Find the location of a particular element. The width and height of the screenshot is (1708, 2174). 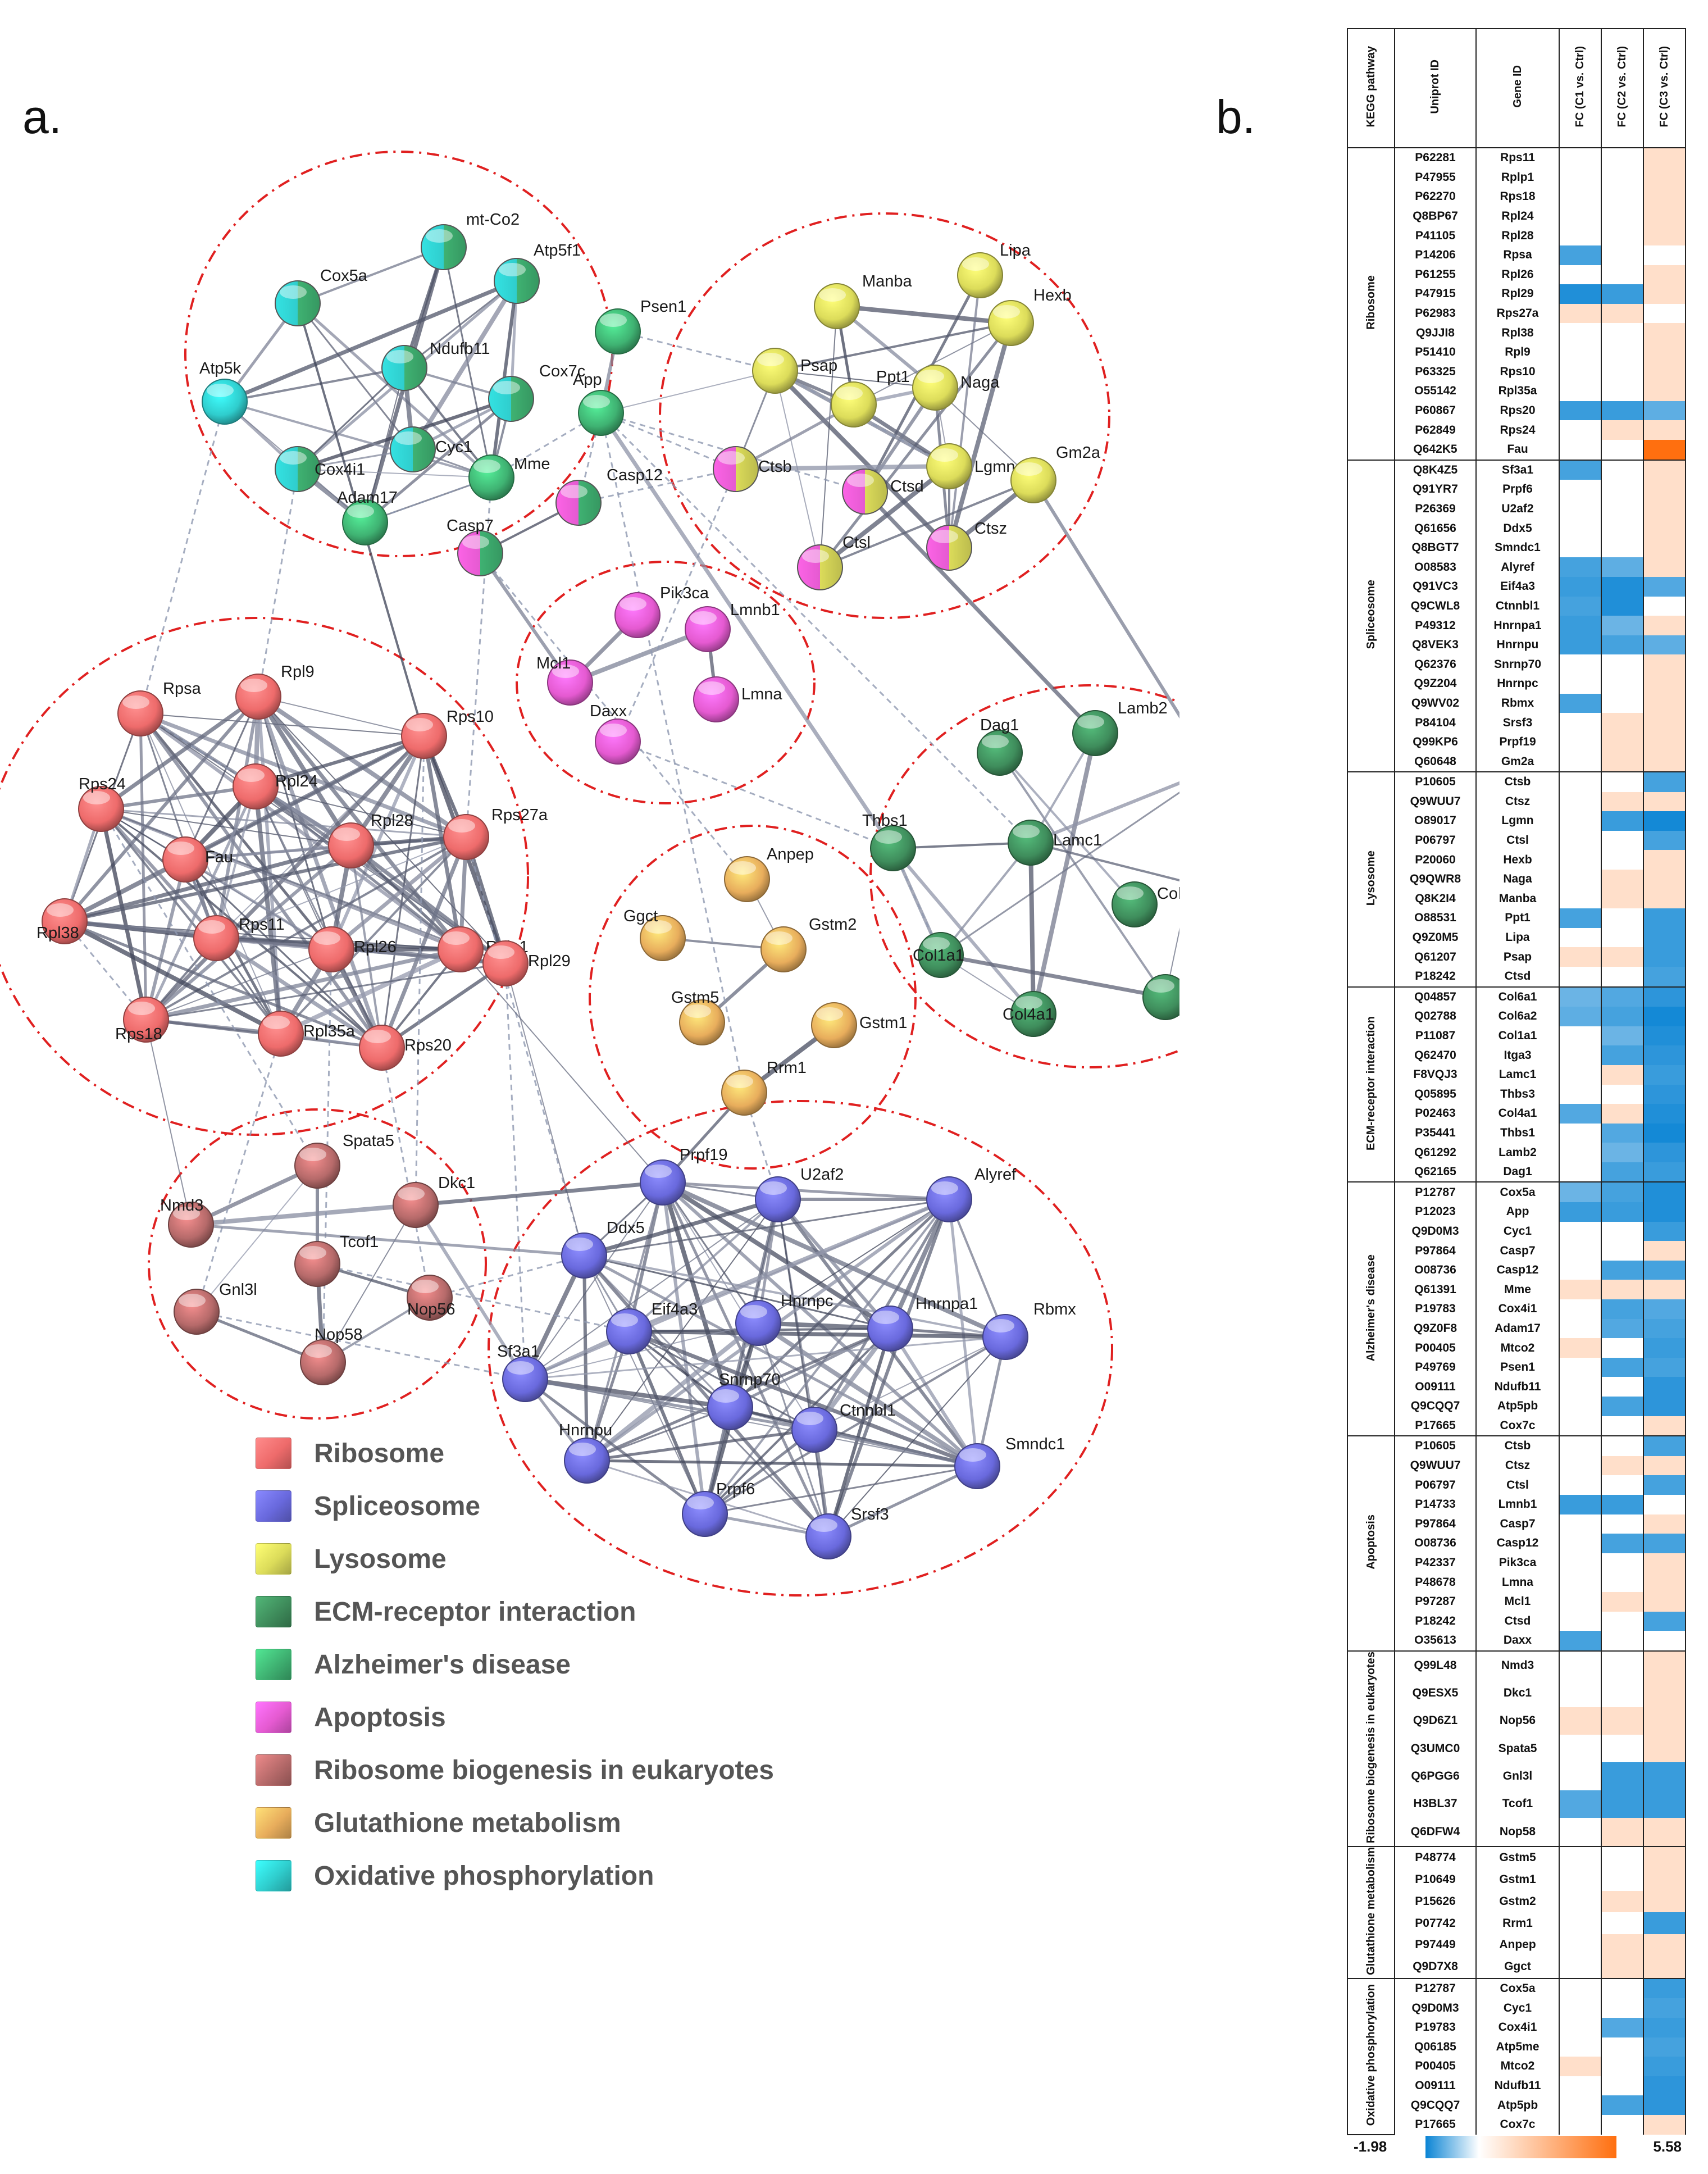

gene-id-cell: Rps18 is located at coordinates (1517, 197).